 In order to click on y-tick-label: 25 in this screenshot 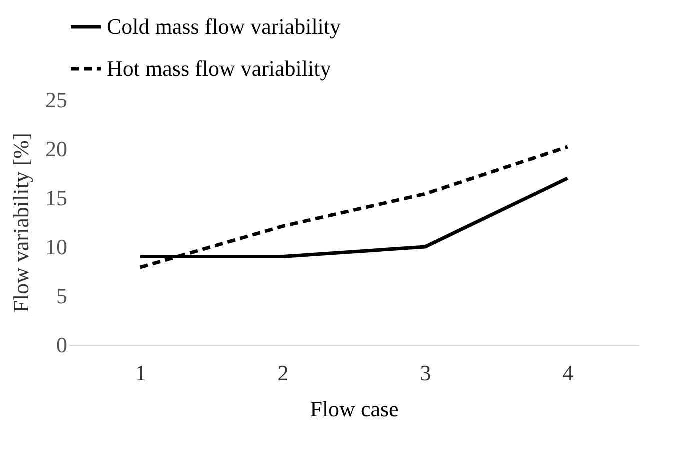, I will do `click(57, 100)`.